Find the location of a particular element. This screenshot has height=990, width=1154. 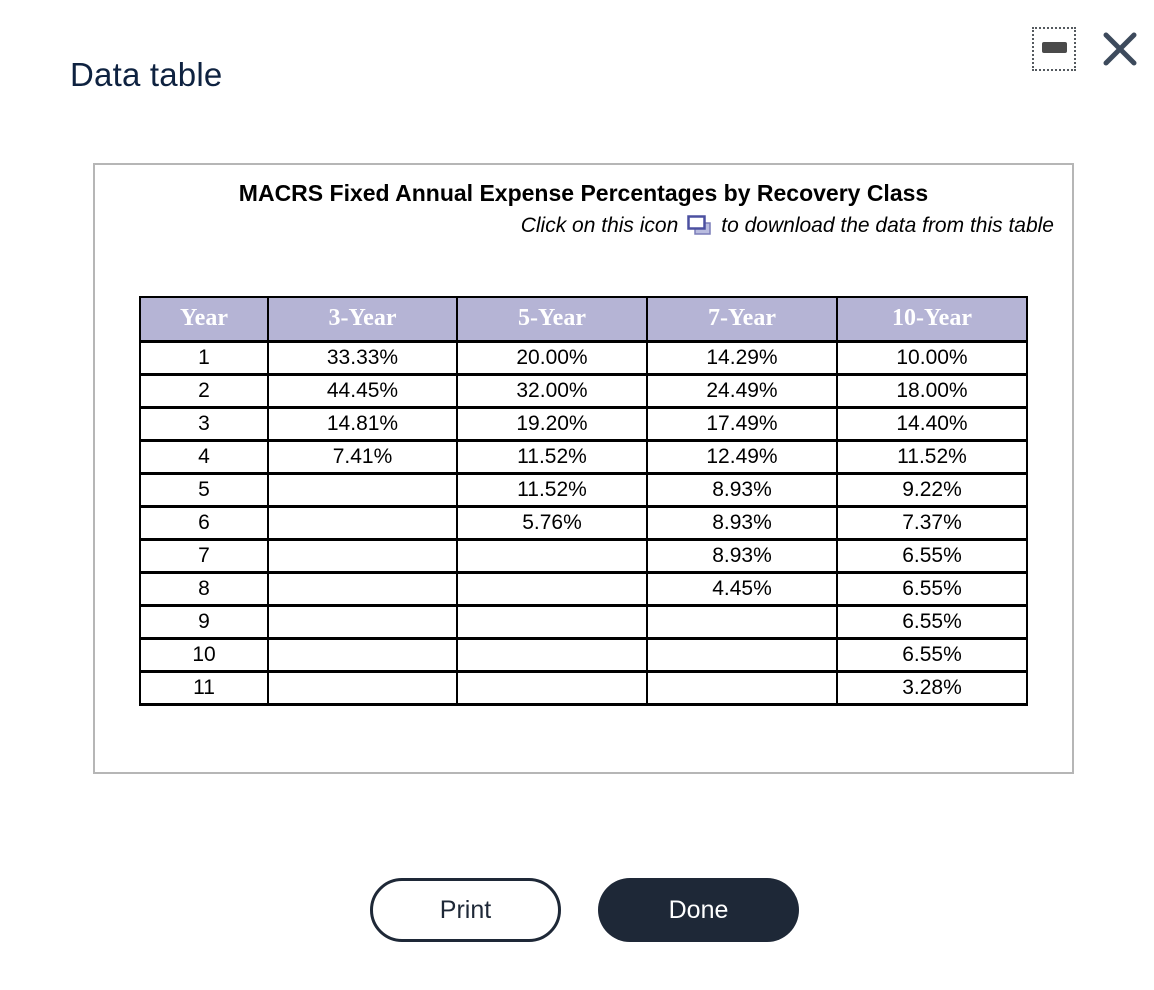

value-cell: 20.00% is located at coordinates (552, 357).